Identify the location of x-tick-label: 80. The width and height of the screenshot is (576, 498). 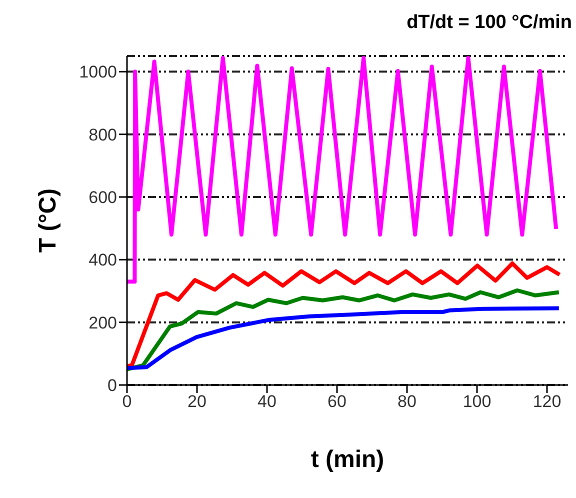
(407, 402).